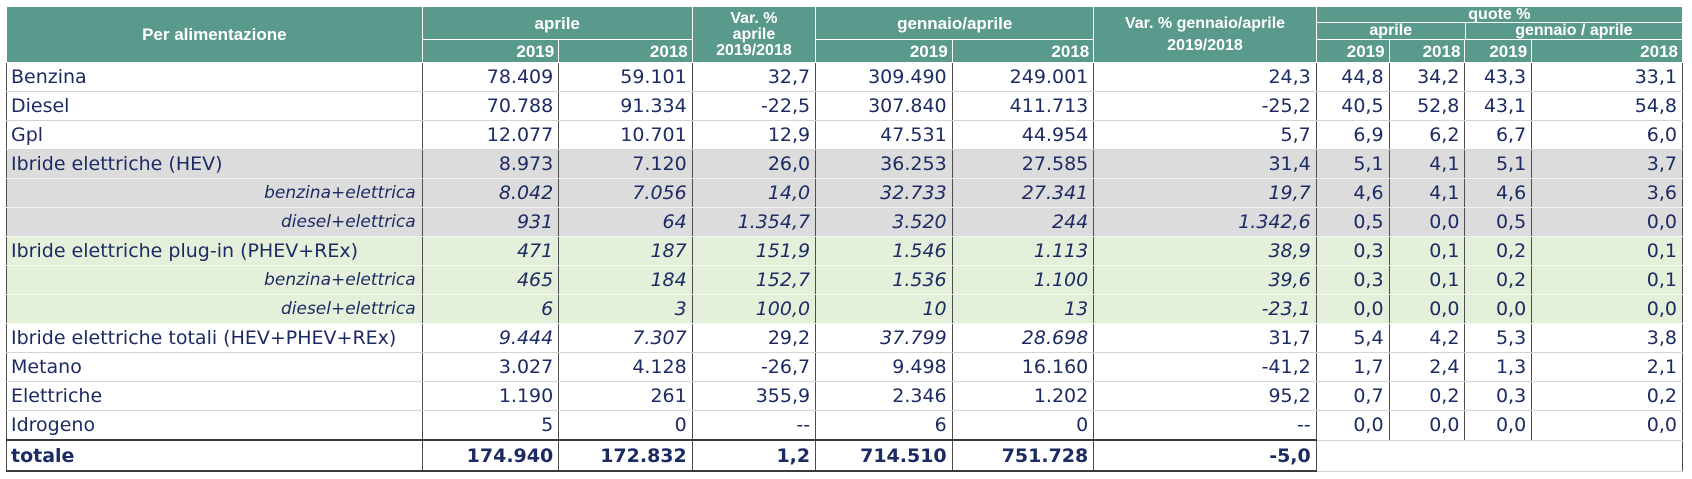 The height and width of the screenshot is (479, 1692). What do you see at coordinates (1023, 367) in the screenshot?
I see `cell-ga-2018: 16.160` at bounding box center [1023, 367].